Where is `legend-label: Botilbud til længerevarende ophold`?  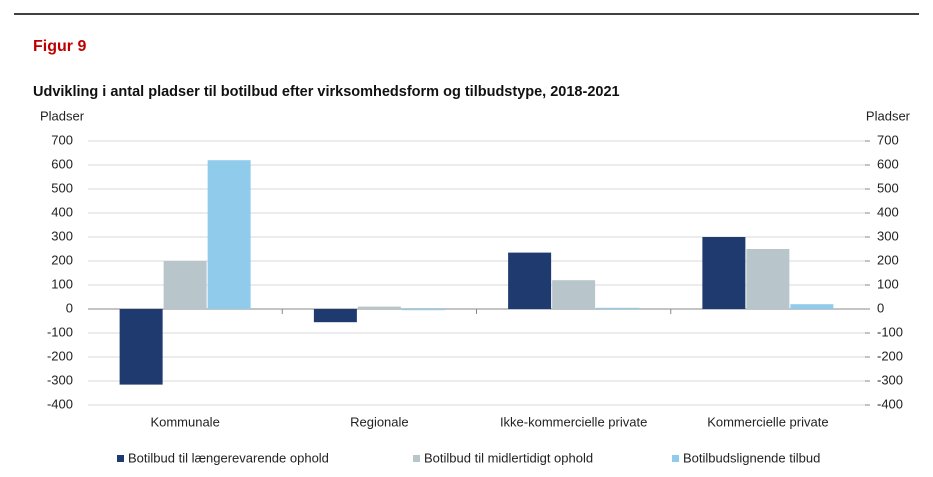
legend-label: Botilbud til længerevarende ophold is located at coordinates (228, 457).